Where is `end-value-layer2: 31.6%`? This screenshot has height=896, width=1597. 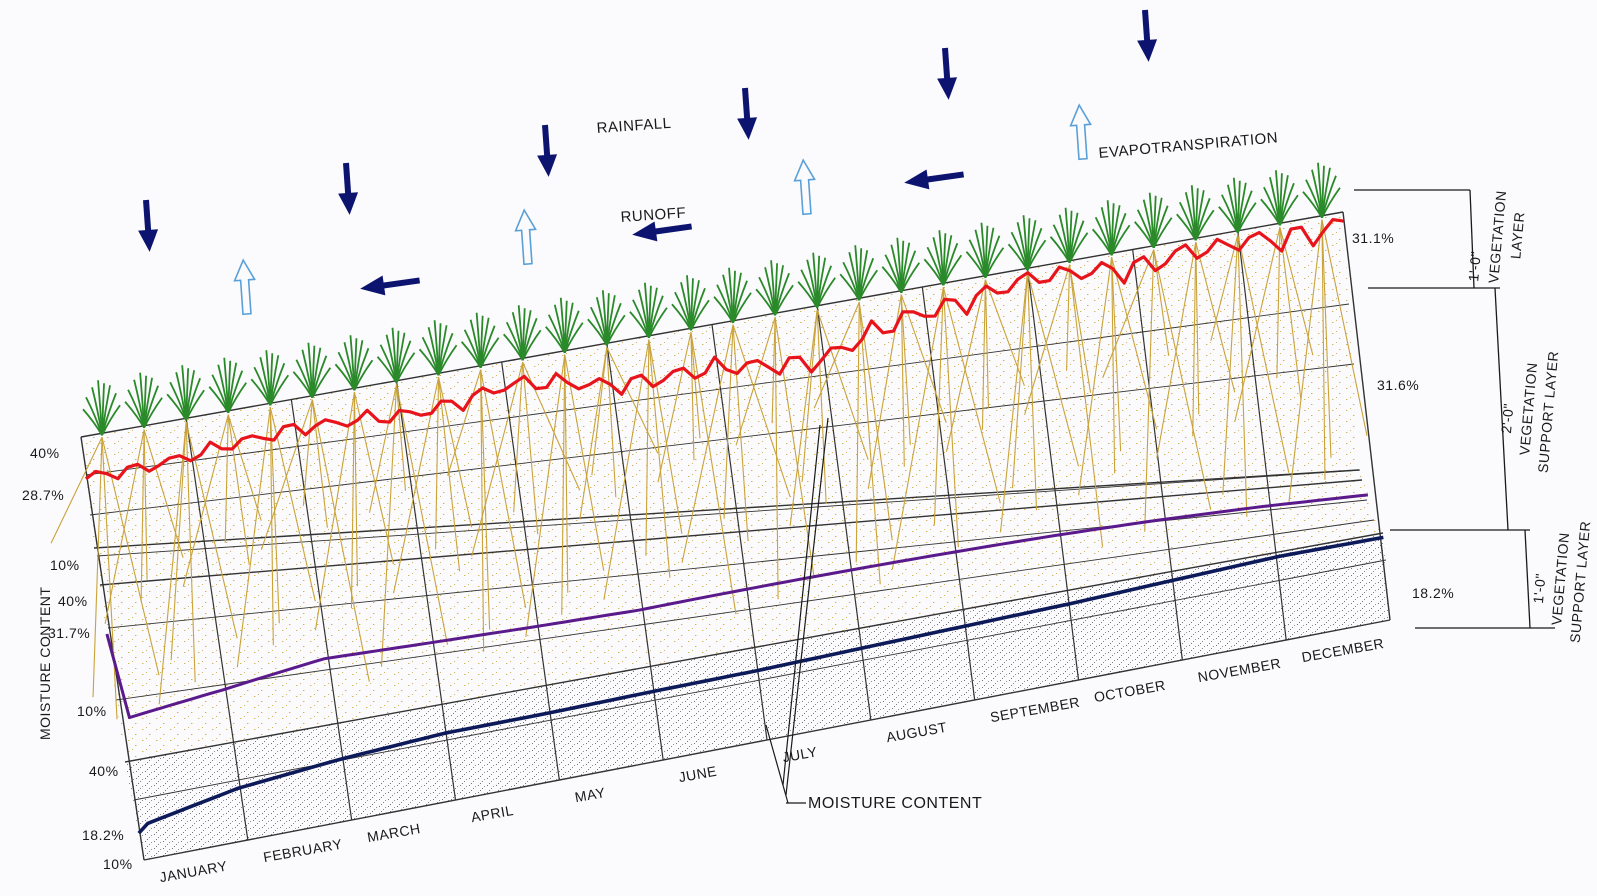 end-value-layer2: 31.6% is located at coordinates (1398, 385).